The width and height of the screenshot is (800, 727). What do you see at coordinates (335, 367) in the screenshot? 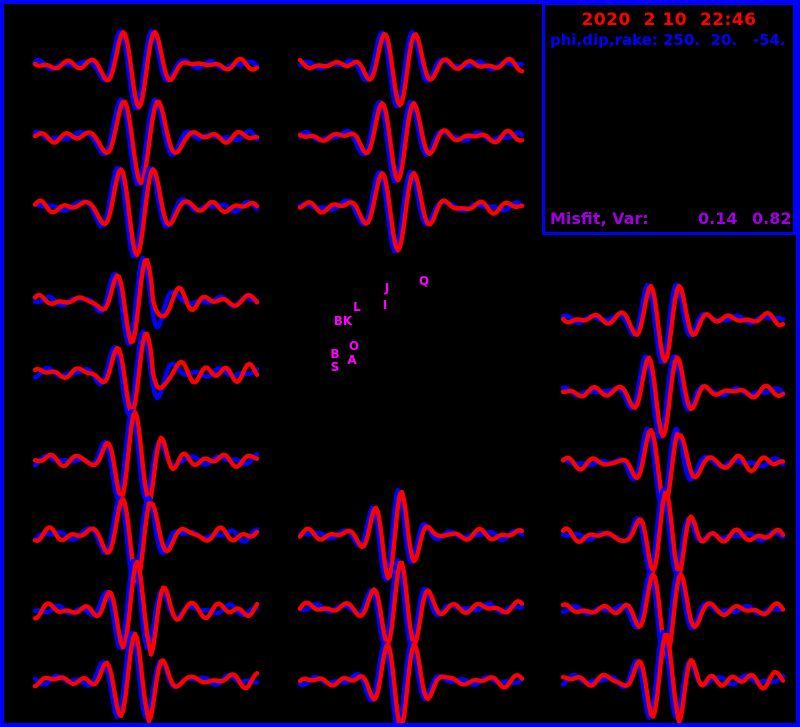
I see `station-label-s: S` at bounding box center [335, 367].